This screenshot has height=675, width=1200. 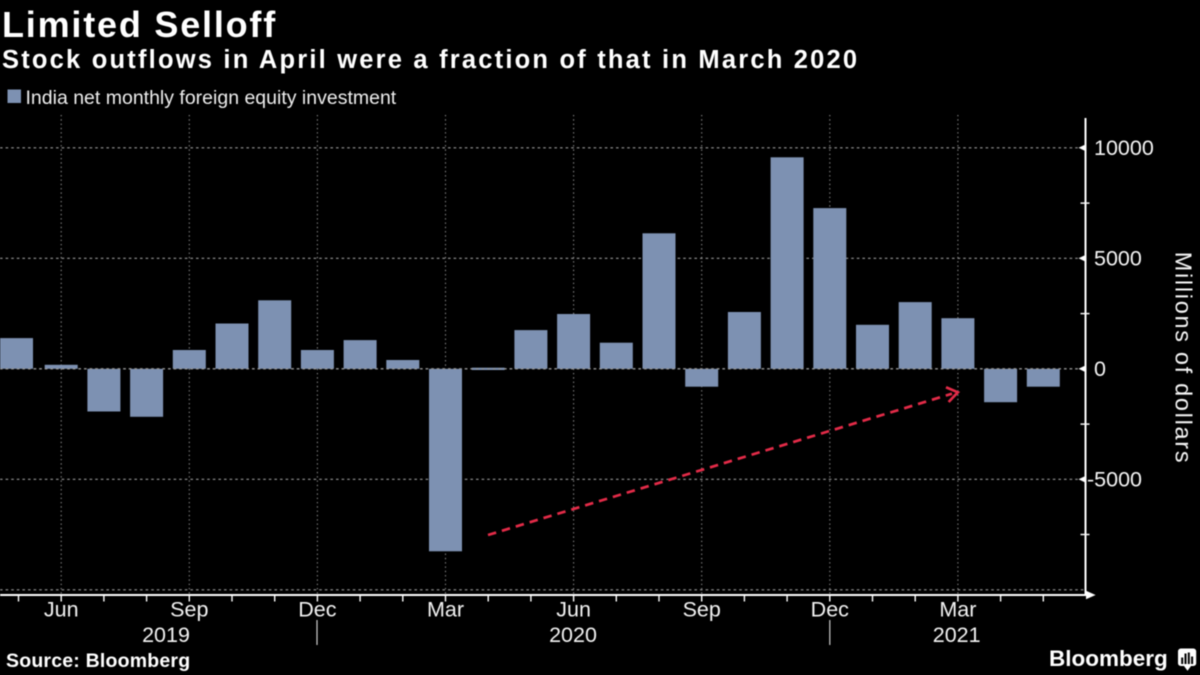 What do you see at coordinates (573, 635) in the screenshot?
I see `svg-text: 2020` at bounding box center [573, 635].